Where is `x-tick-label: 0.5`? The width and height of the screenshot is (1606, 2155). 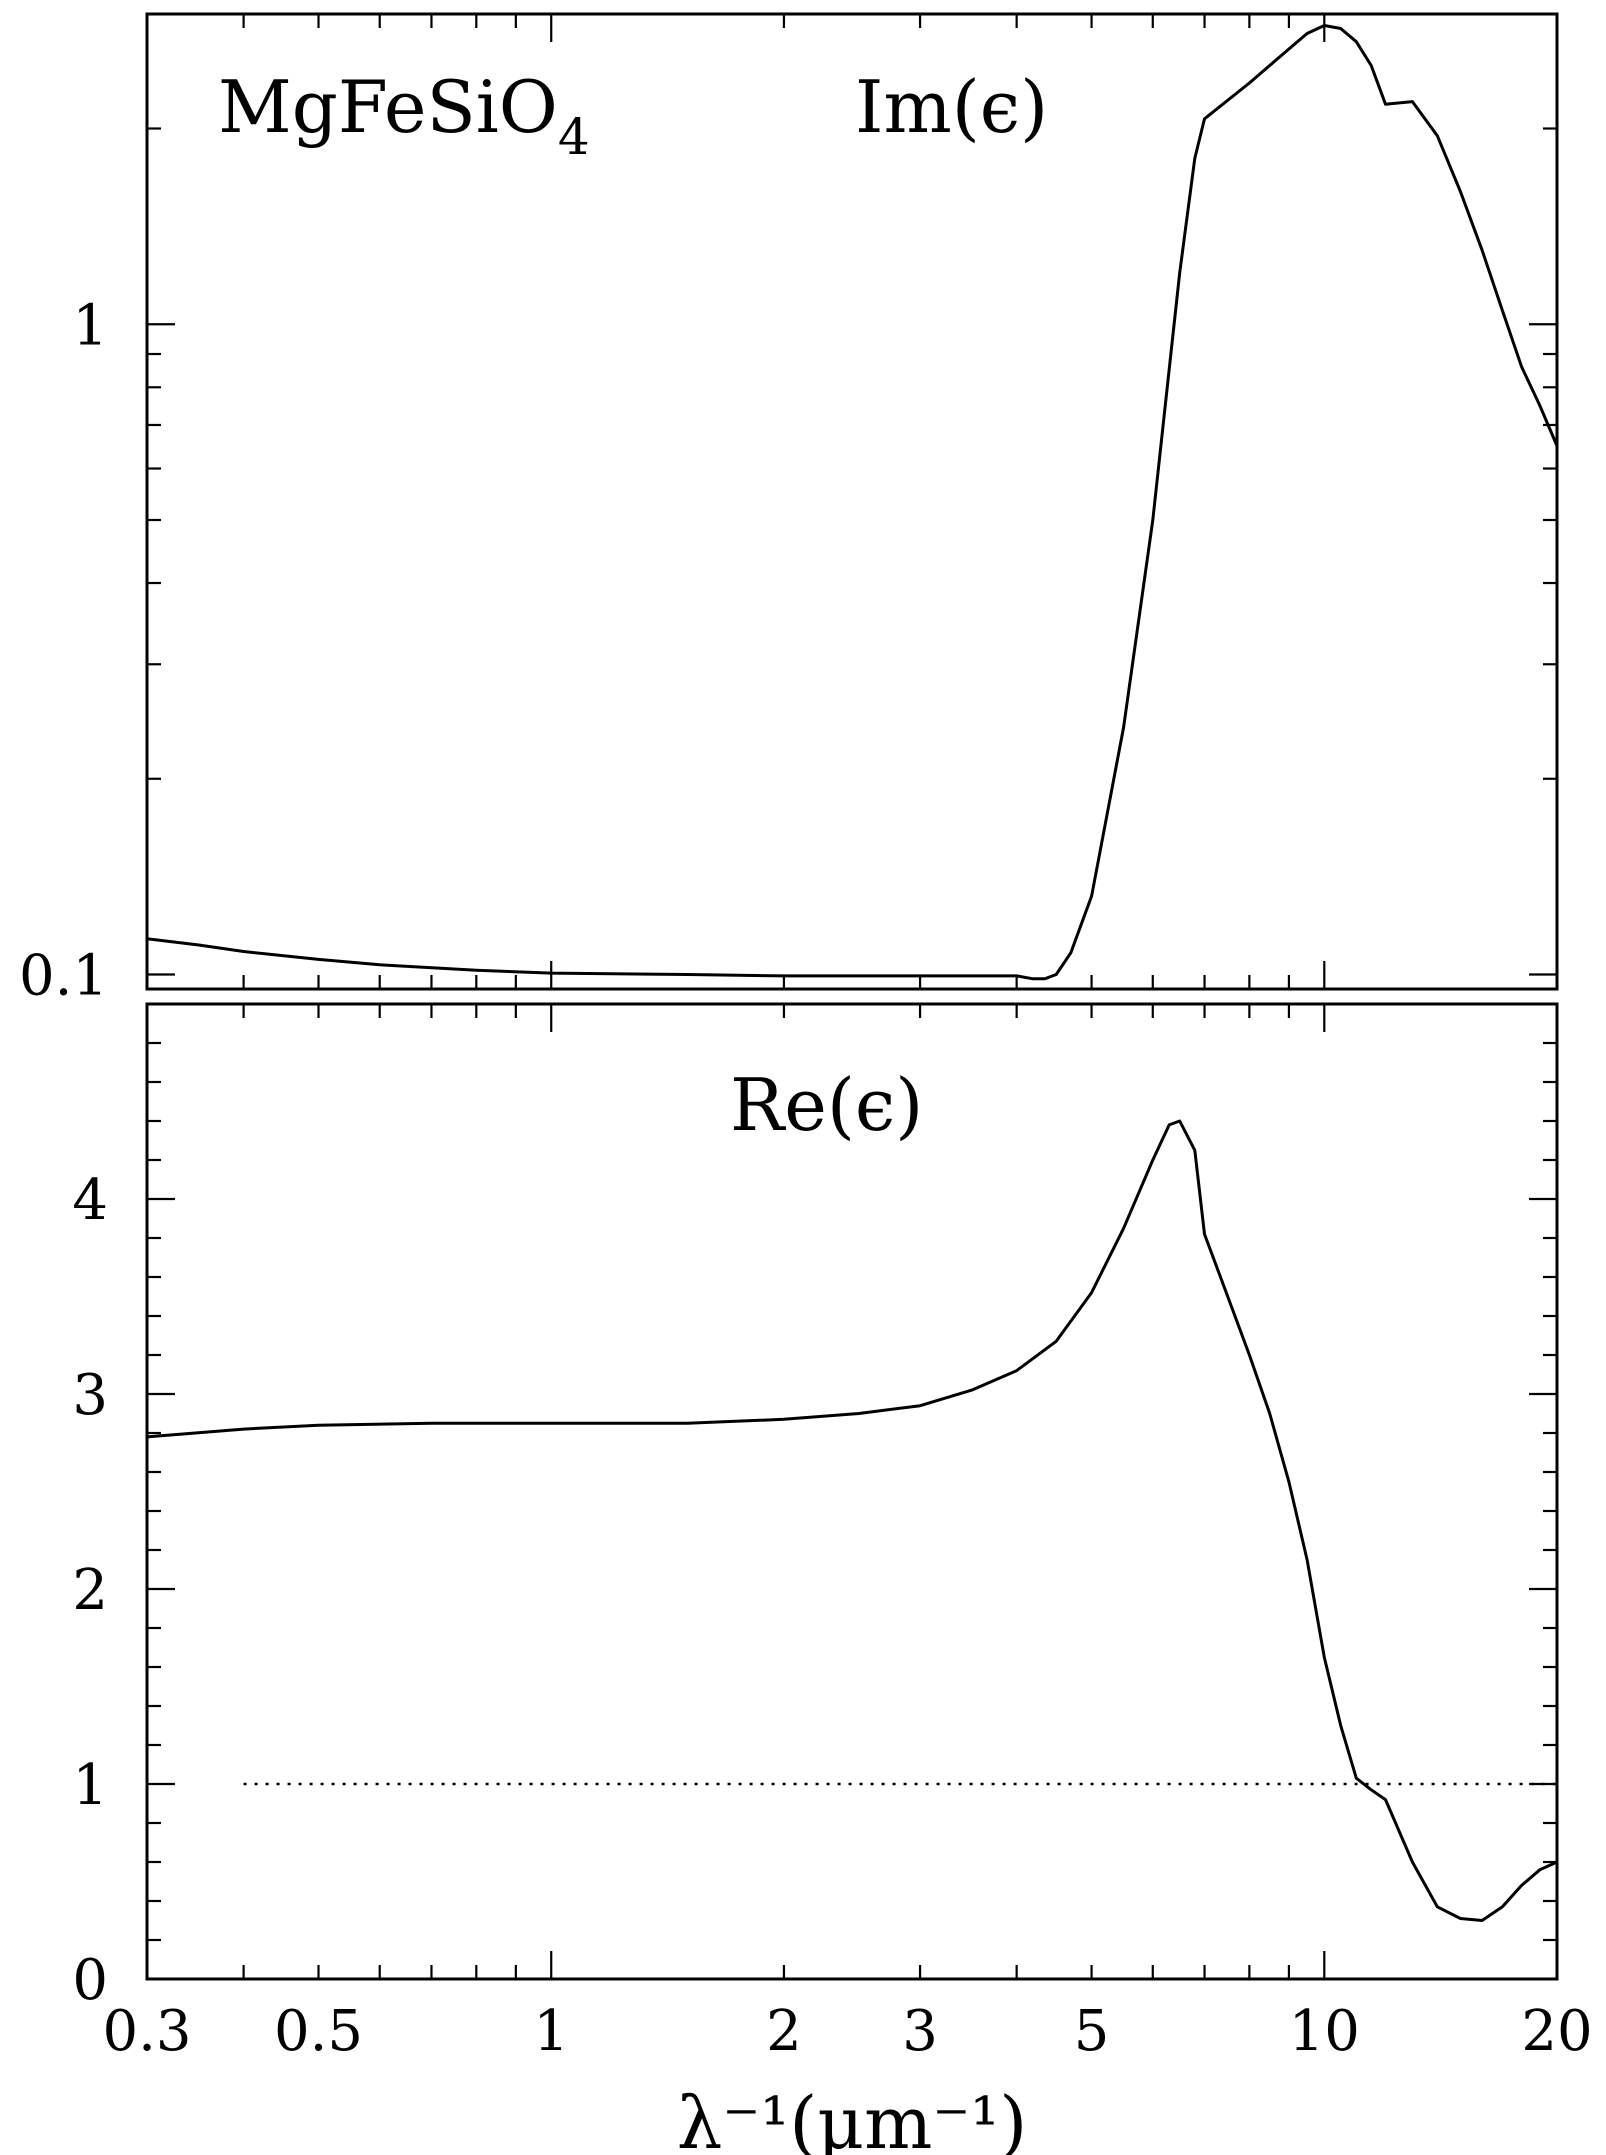
x-tick-label: 0.5 is located at coordinates (318, 2031).